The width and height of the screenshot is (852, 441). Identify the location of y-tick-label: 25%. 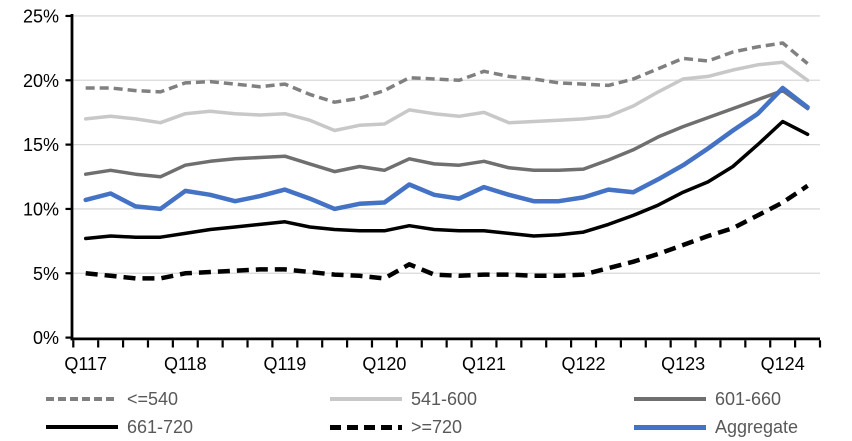
(41, 17).